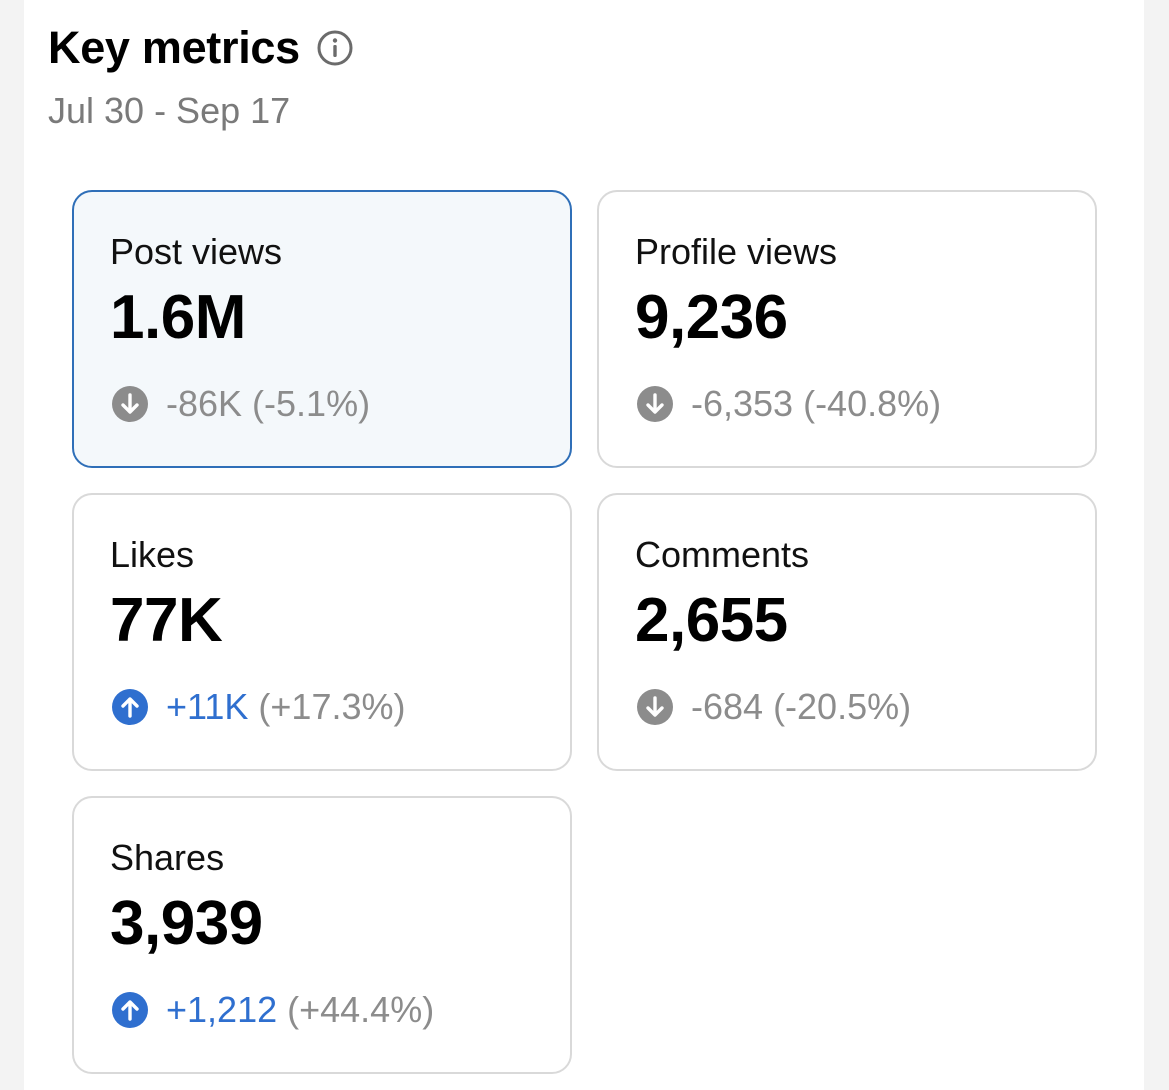 The height and width of the screenshot is (1090, 1169). What do you see at coordinates (335, 48) in the screenshot?
I see `info-icon` at bounding box center [335, 48].